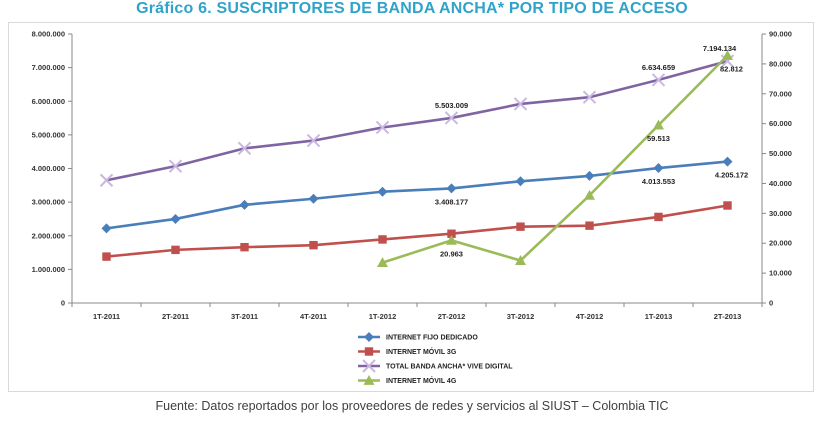  I want to click on data-label: 5.503.009, so click(451, 105).